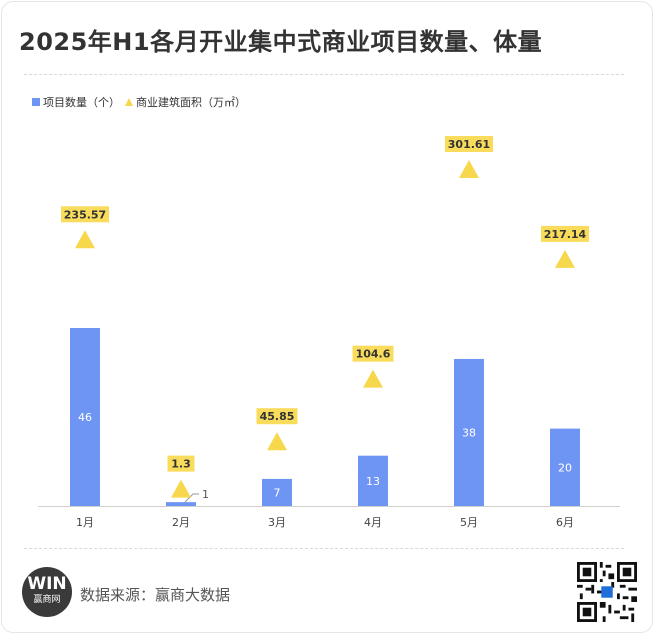 The height and width of the screenshot is (636, 656). Describe the element at coordinates (565, 522) in the screenshot. I see `x-tick-label: 6月` at that location.